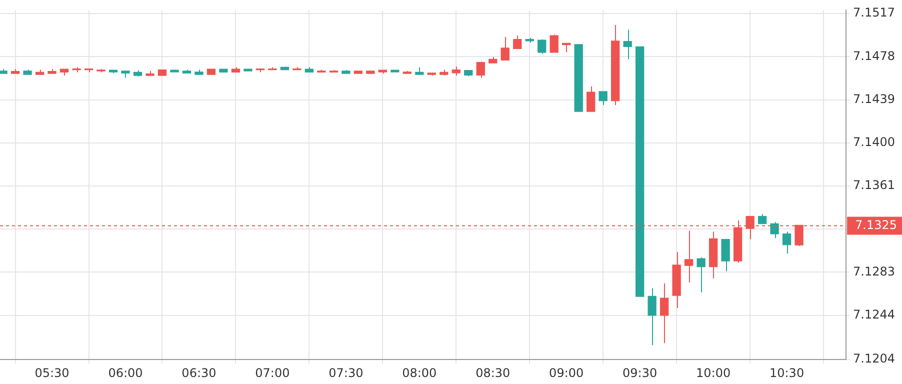 The width and height of the screenshot is (902, 384). Describe the element at coordinates (199, 373) in the screenshot. I see `x-tick-label: 06:30` at that location.